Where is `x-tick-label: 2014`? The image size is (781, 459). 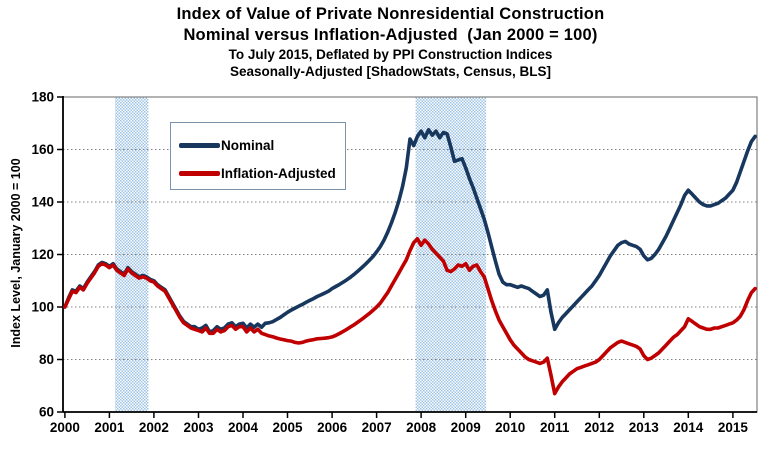 x-tick-label: 2014 is located at coordinates (688, 427).